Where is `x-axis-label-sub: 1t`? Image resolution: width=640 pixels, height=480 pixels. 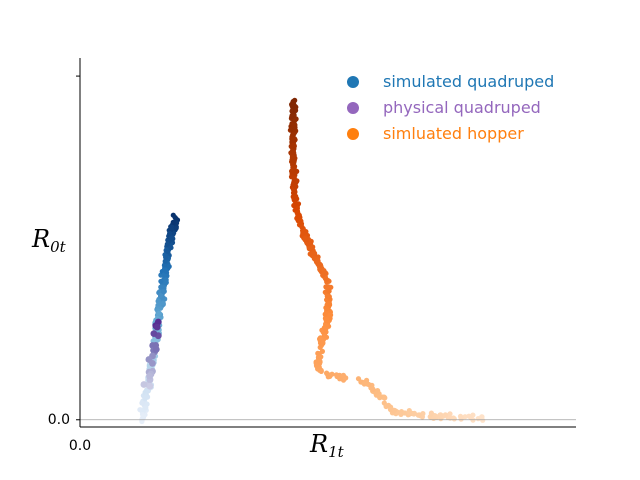
x-axis-label-sub: 1t is located at coordinates (336, 452).